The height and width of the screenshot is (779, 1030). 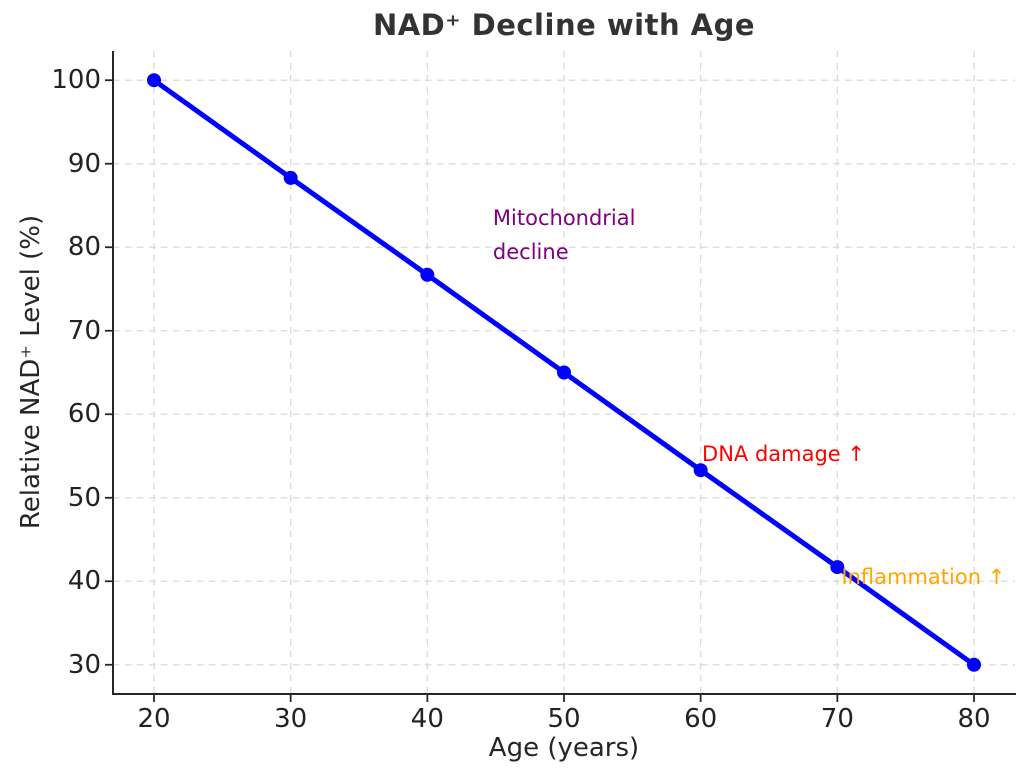 What do you see at coordinates (701, 719) in the screenshot?
I see `x-tick-label: 60` at bounding box center [701, 719].